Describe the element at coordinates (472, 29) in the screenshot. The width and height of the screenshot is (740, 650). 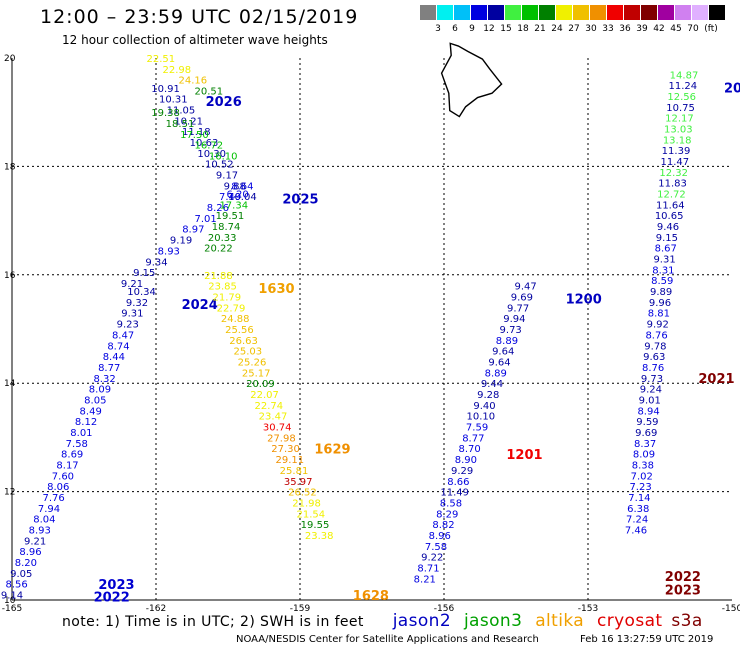
I see `scale-label: 9` at that location.